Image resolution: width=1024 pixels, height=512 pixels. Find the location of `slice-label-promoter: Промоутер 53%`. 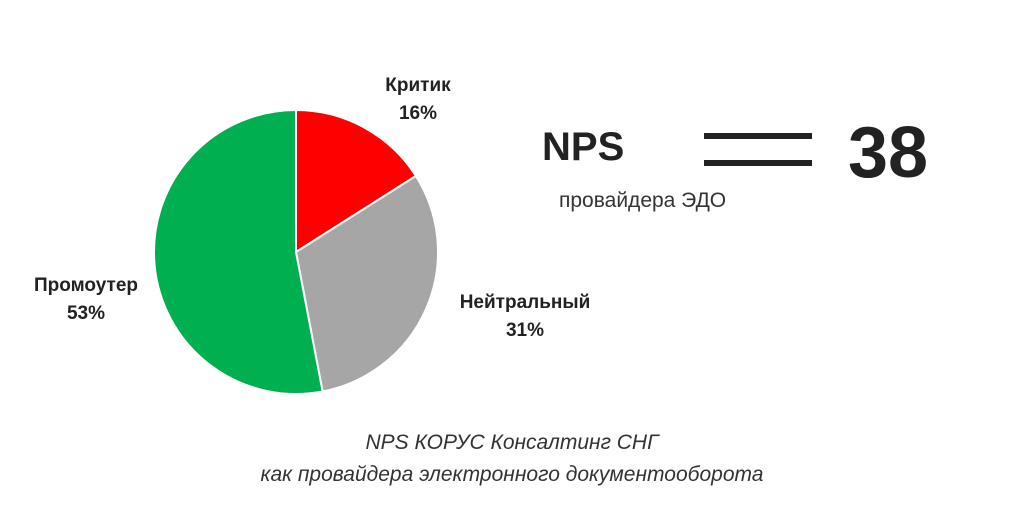

slice-label-promoter: Промоутер 53% is located at coordinates (86, 300).